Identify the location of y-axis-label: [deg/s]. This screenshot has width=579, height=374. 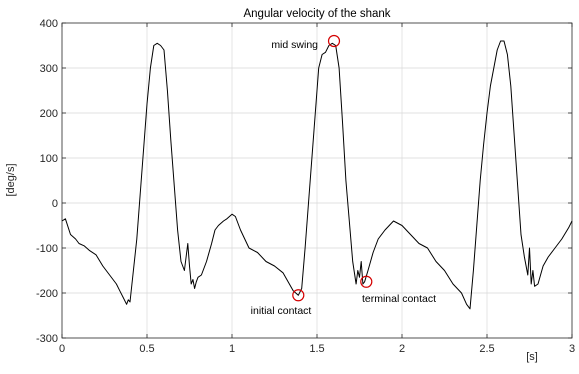
(11, 179).